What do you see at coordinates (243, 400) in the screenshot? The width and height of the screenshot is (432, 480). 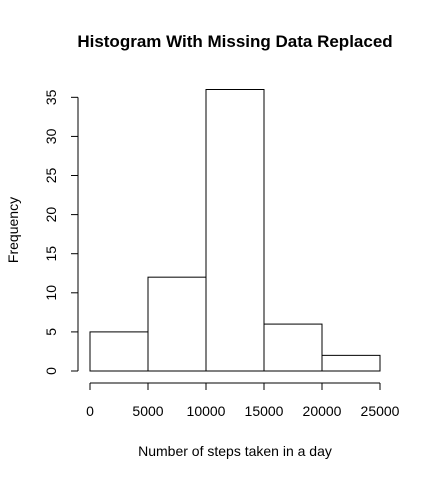 I see `x-axis: 0 5000 10000 15000 20000 25000` at bounding box center [243, 400].